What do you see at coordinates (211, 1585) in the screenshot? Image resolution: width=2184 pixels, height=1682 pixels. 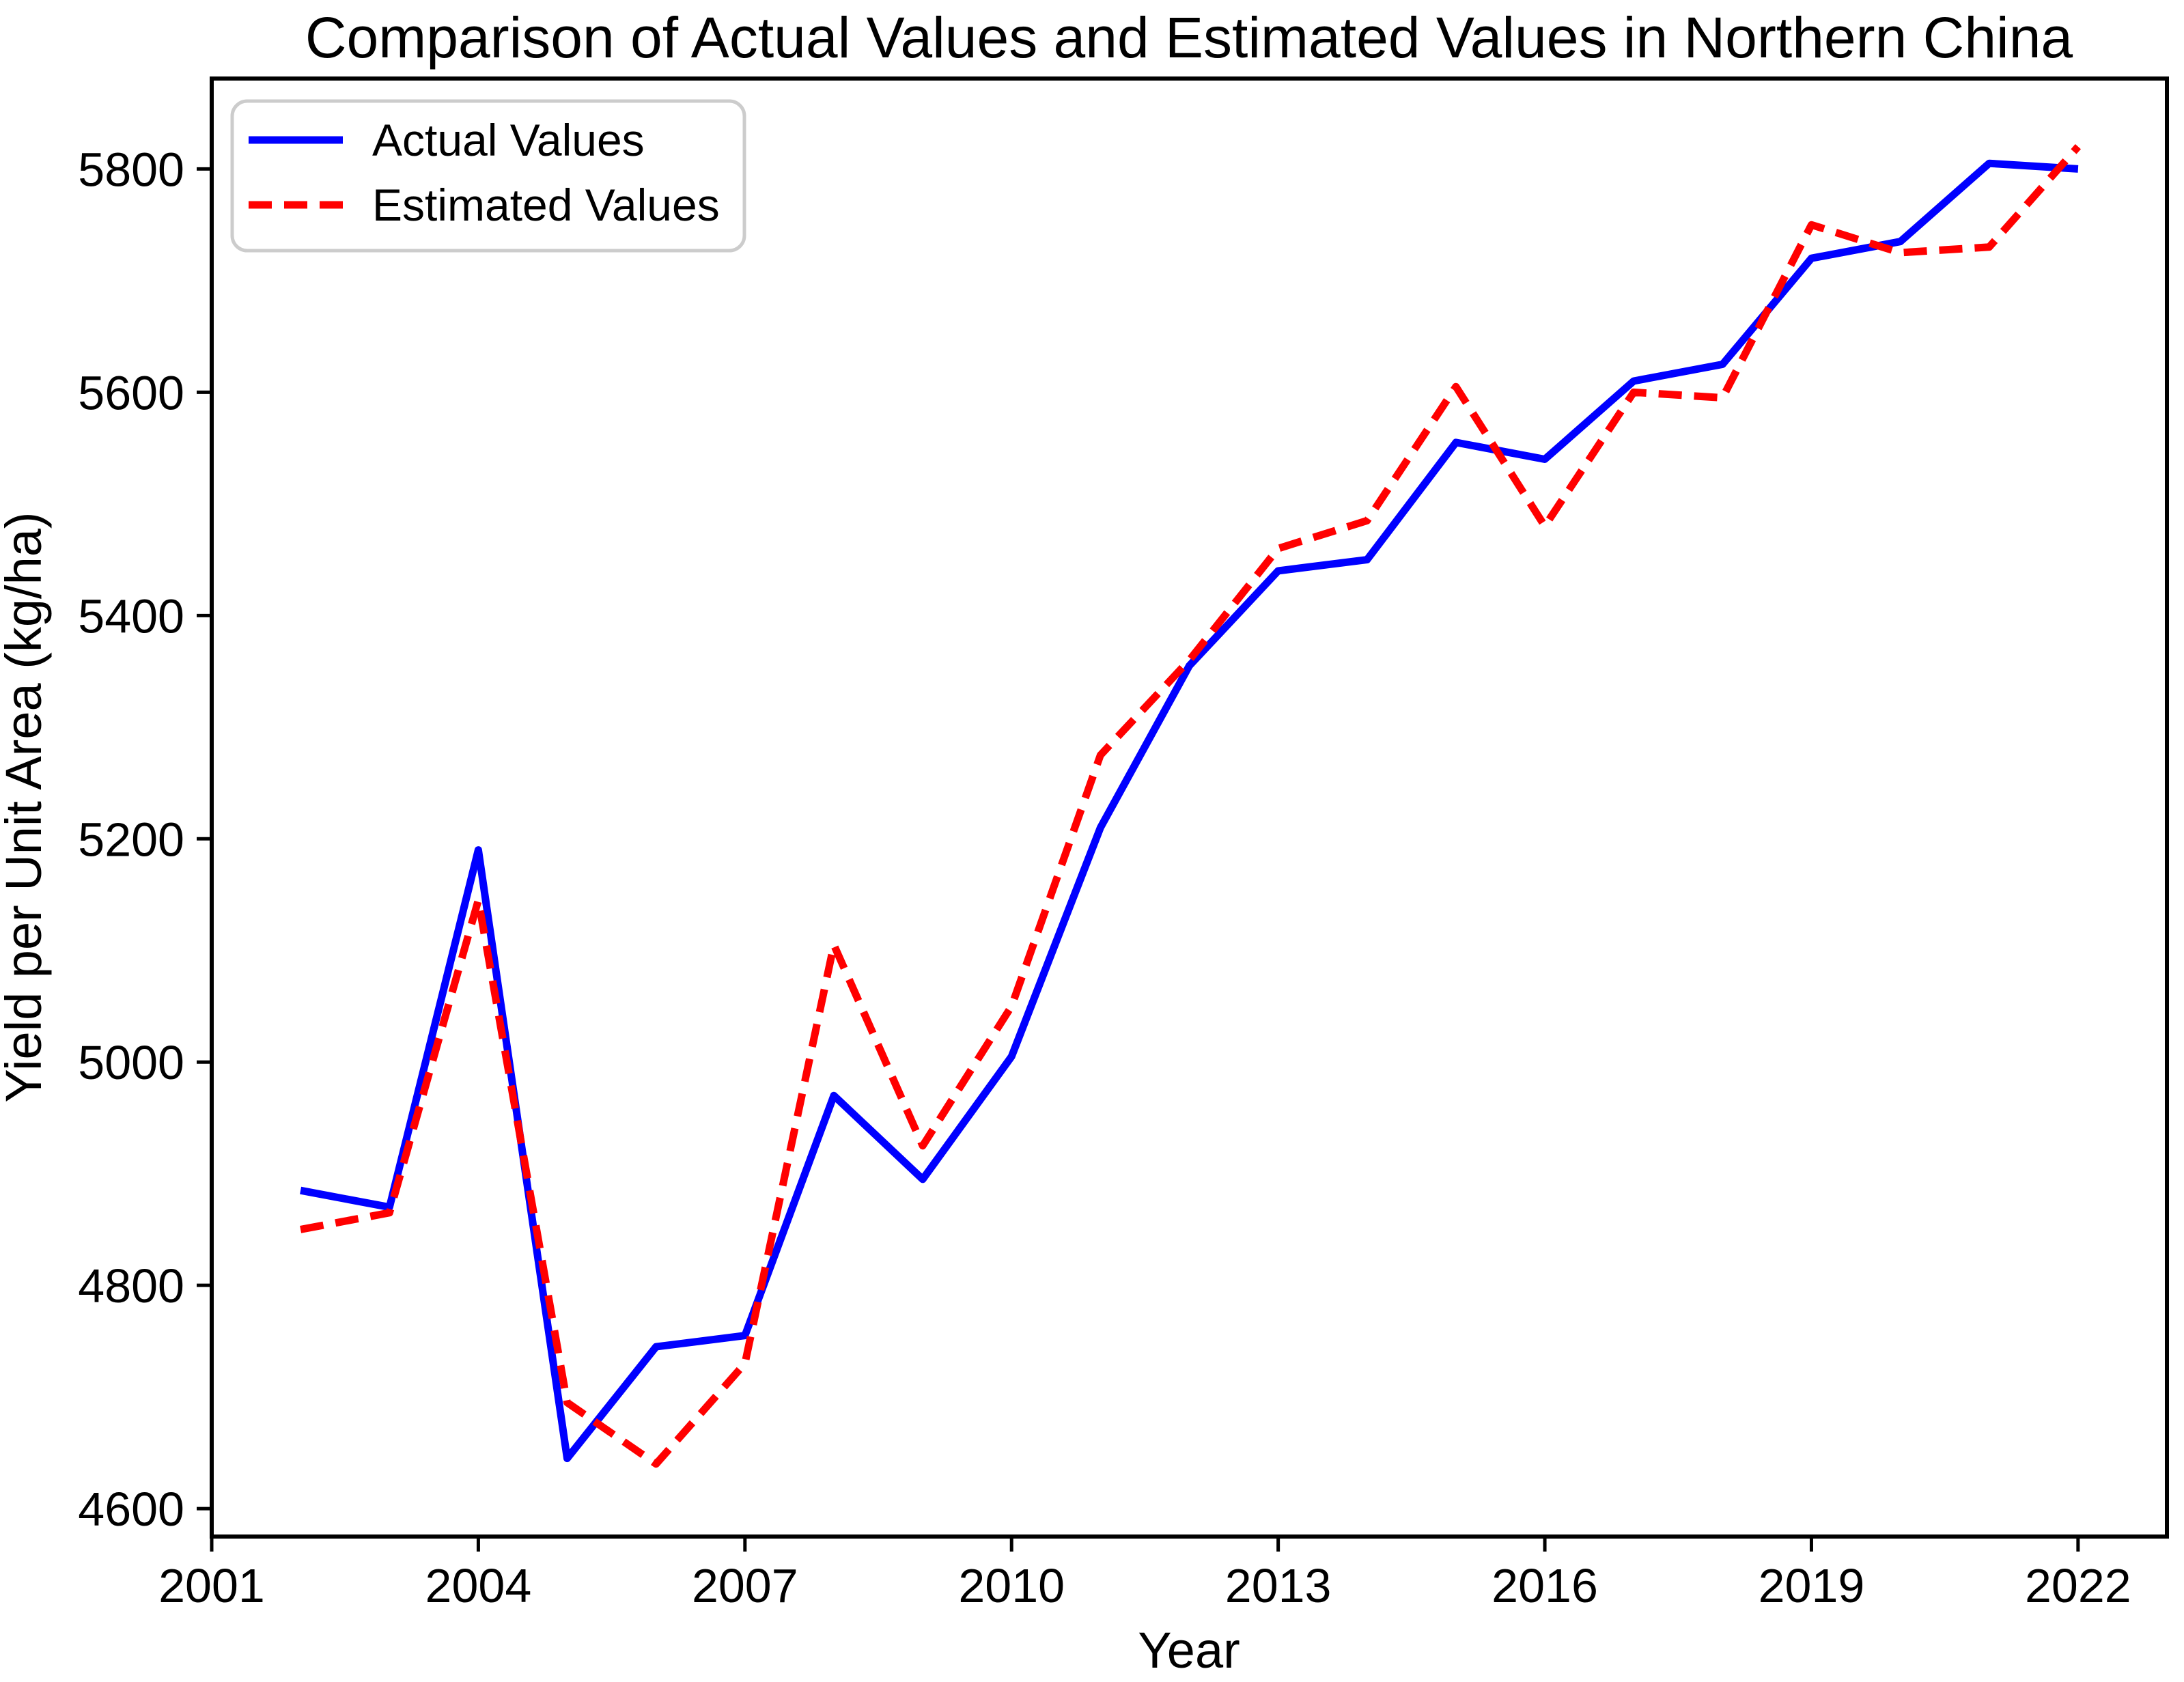 I see `x-tick-label: 2001` at bounding box center [211, 1585].